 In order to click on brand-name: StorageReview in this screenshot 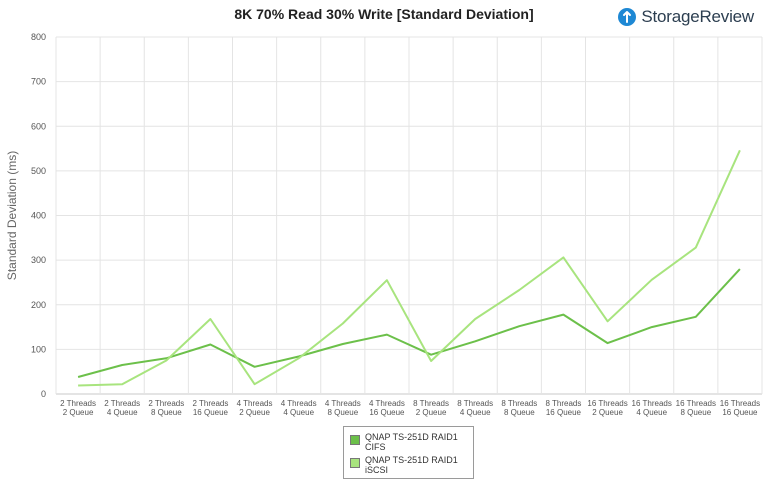, I will do `click(697, 16)`.